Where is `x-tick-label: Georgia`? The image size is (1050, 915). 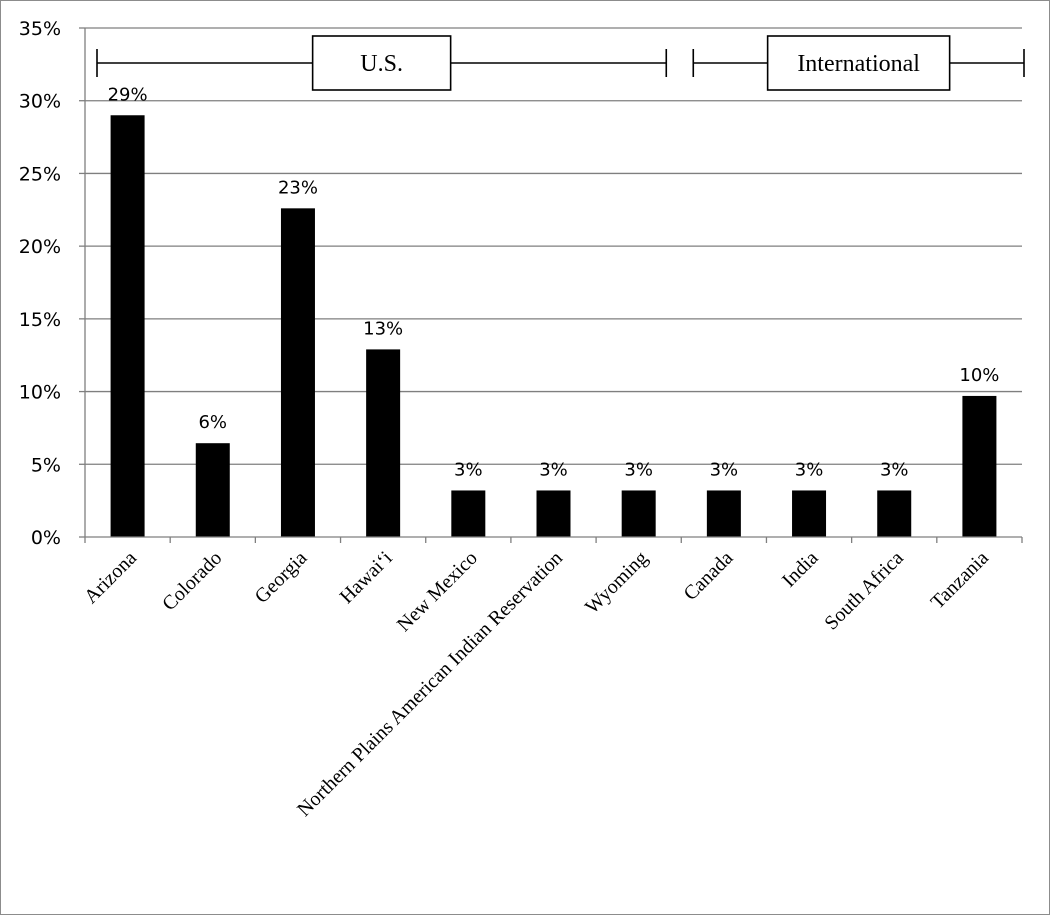
x-tick-label: Georgia is located at coordinates (281, 577).